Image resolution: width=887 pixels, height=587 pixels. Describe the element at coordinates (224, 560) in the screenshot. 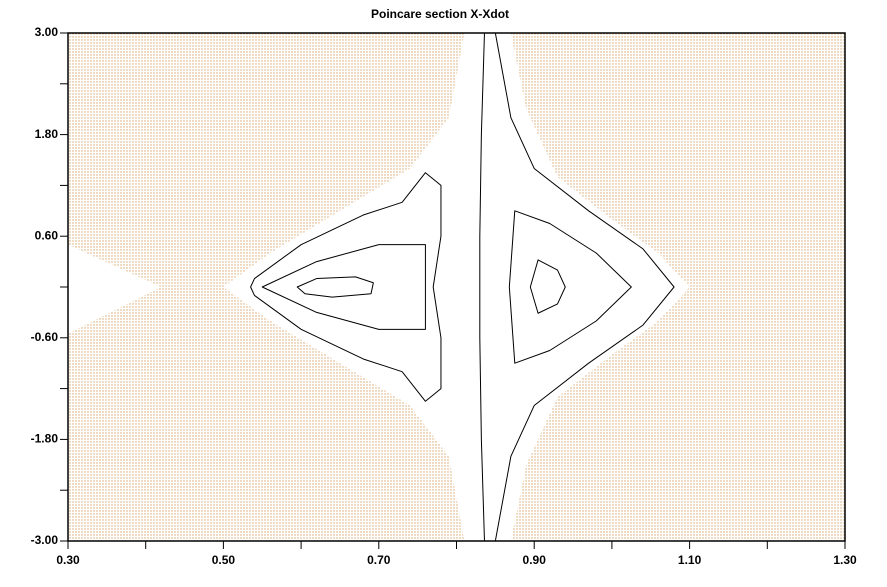

I see `x-tick-label: 0.50` at that location.